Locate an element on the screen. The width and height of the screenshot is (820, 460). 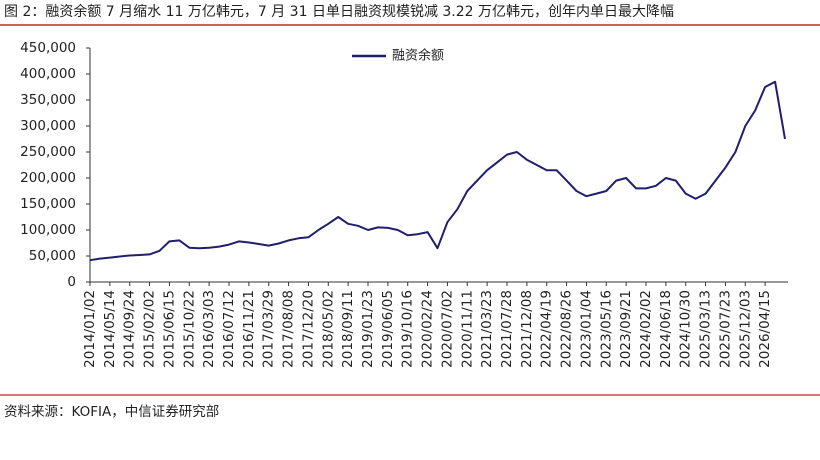
x-tick-label: 2016/07/12 is located at coordinates (229, 329).